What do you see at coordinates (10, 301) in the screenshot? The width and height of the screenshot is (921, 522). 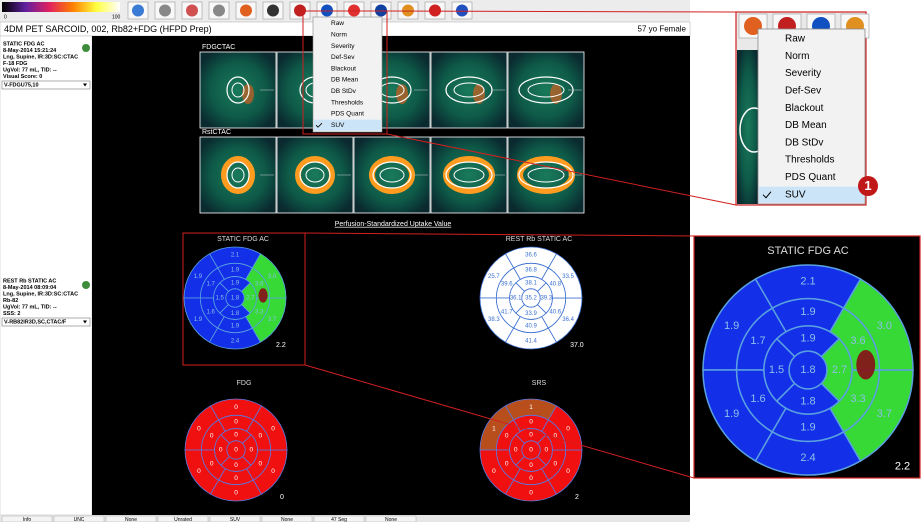 I see `dataset-info: Rb-82` at bounding box center [10, 301].